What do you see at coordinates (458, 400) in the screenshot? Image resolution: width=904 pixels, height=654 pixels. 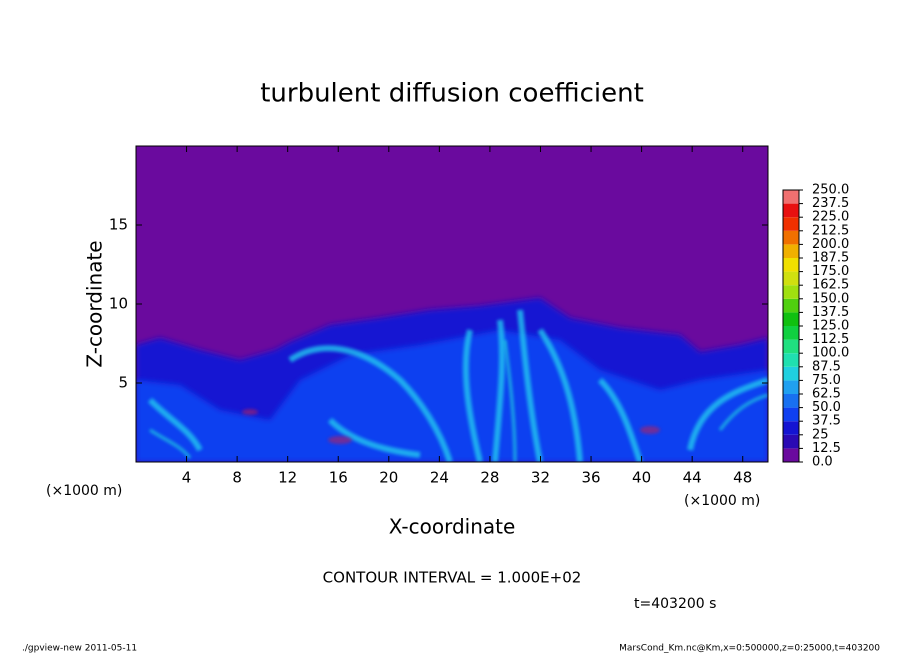 I see `field-streaks` at bounding box center [458, 400].